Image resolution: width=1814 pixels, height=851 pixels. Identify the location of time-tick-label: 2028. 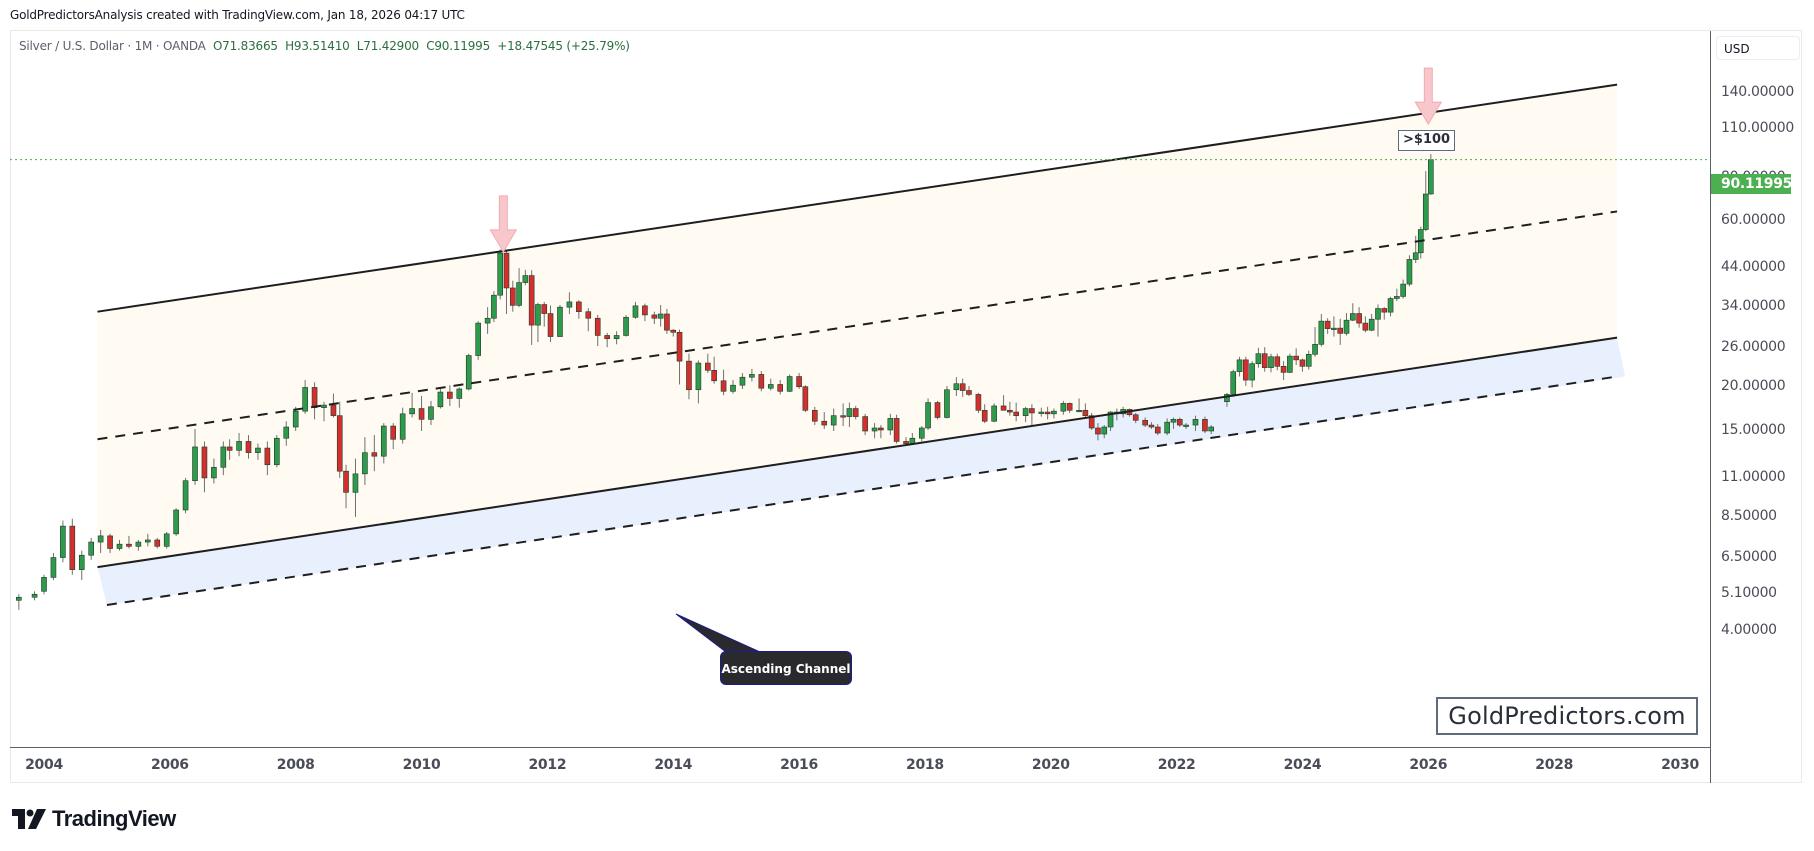
(1554, 765).